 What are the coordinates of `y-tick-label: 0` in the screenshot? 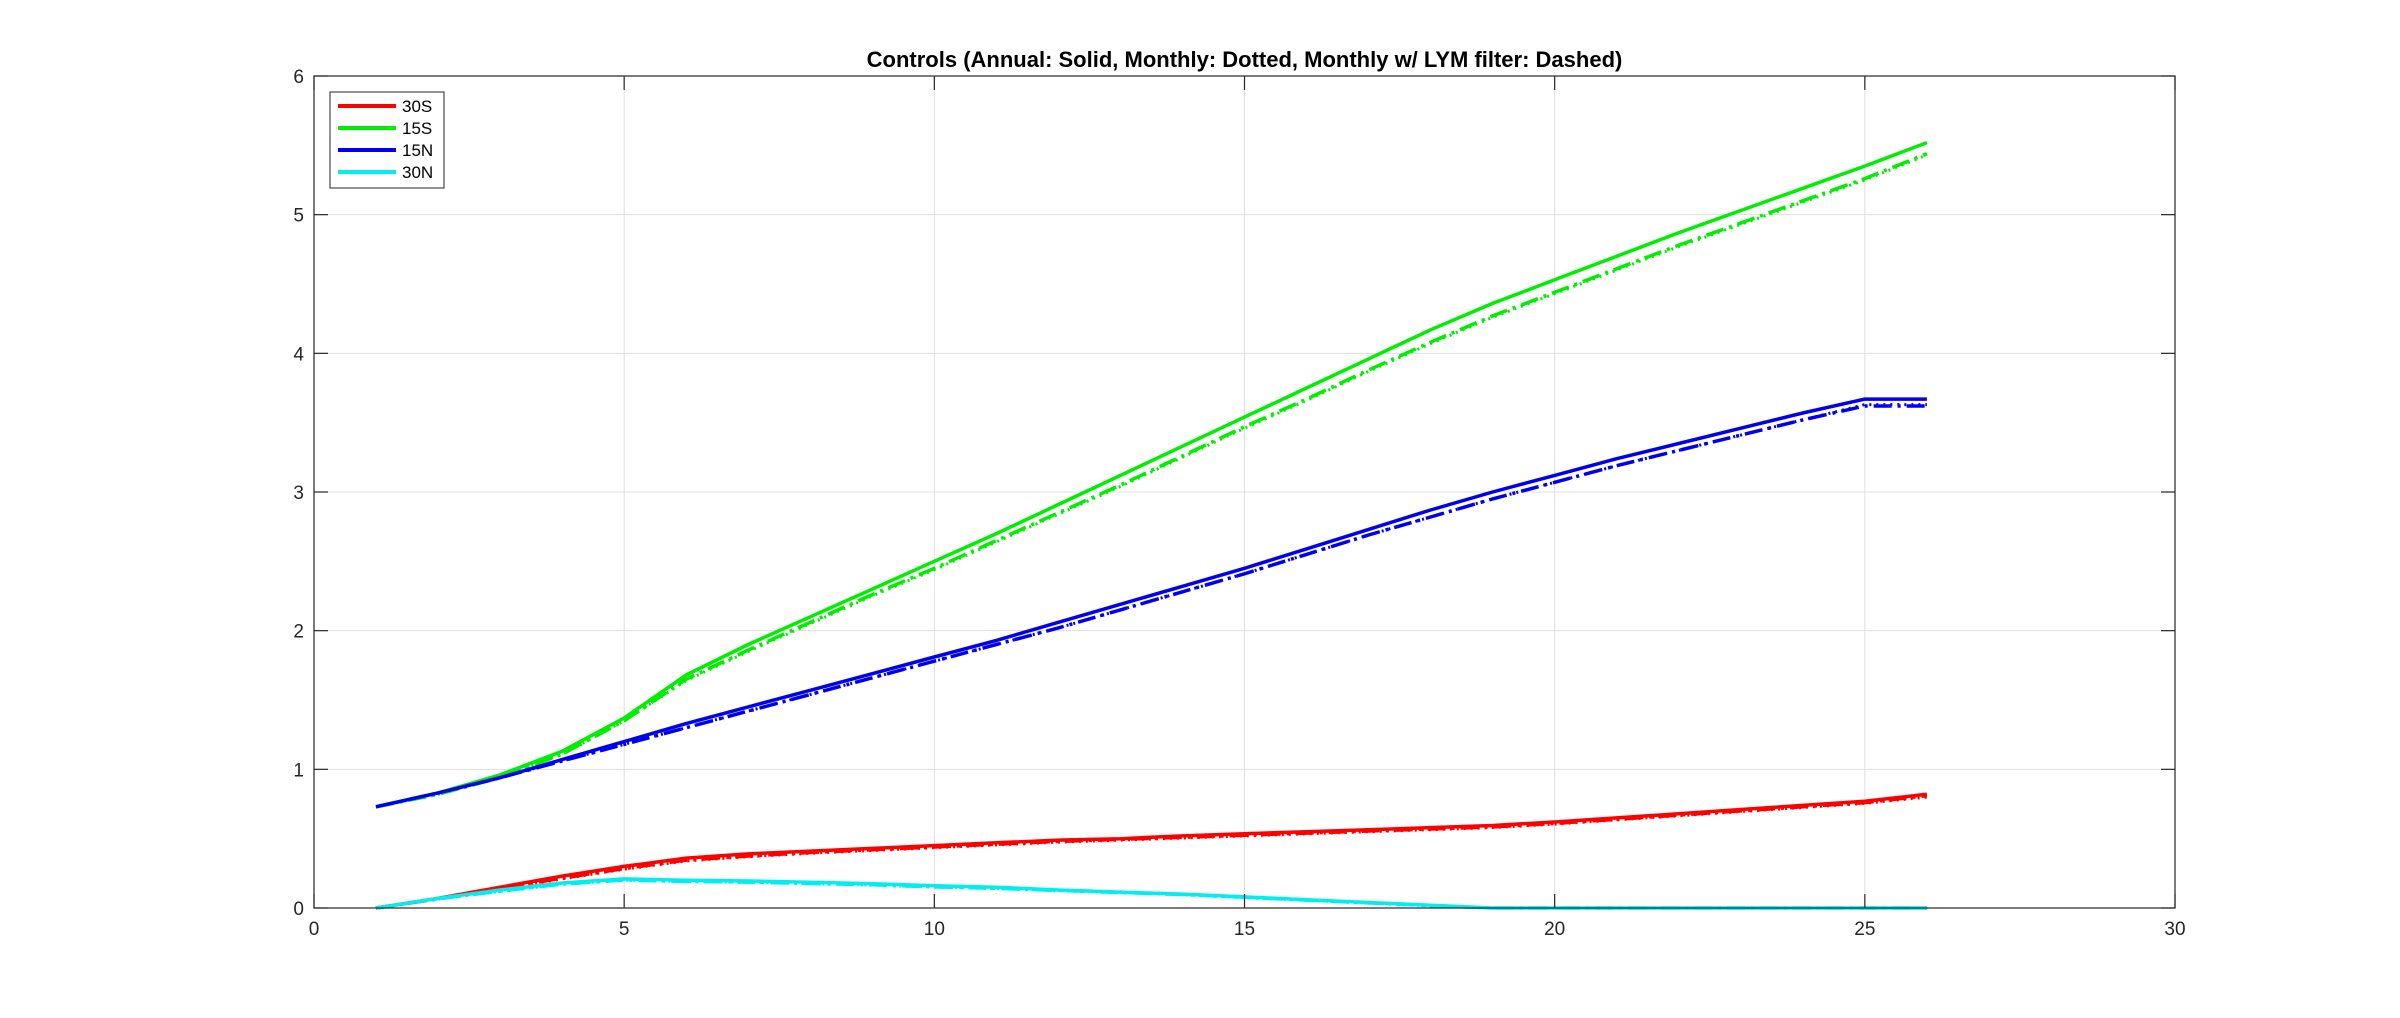 It's located at (298, 909).